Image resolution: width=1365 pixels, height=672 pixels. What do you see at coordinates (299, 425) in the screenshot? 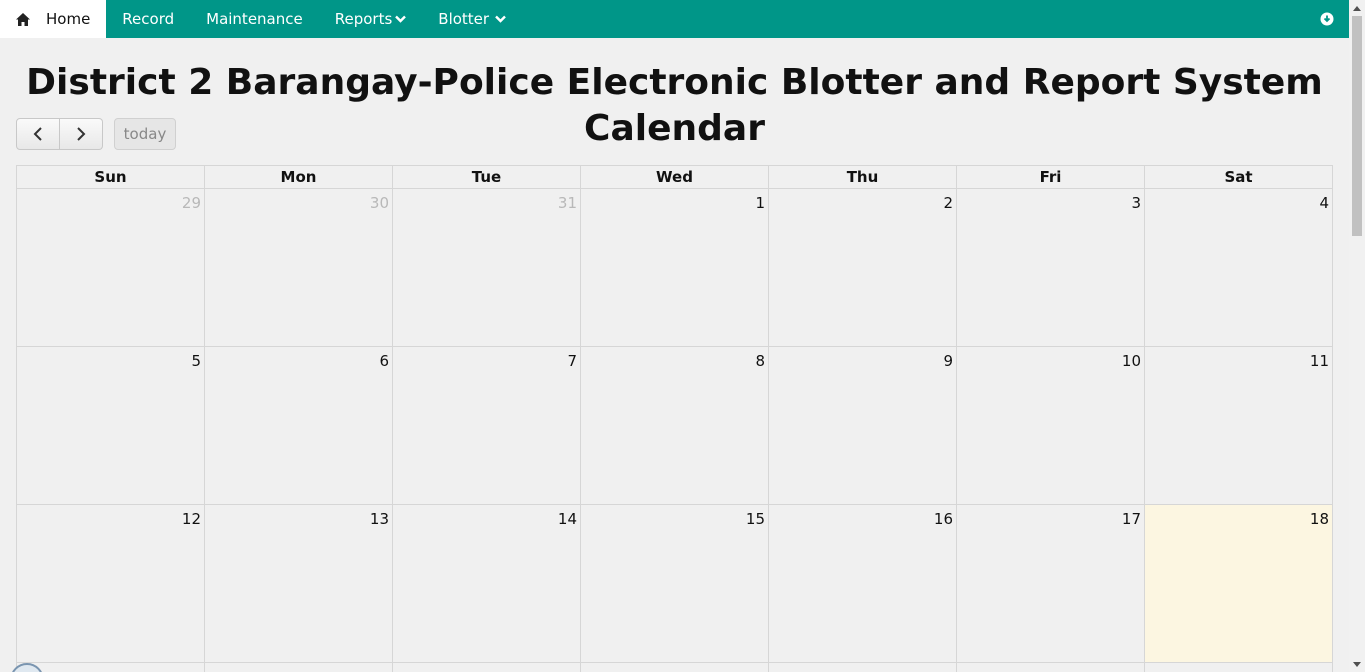
I see `day-cell: 6` at bounding box center [299, 425].